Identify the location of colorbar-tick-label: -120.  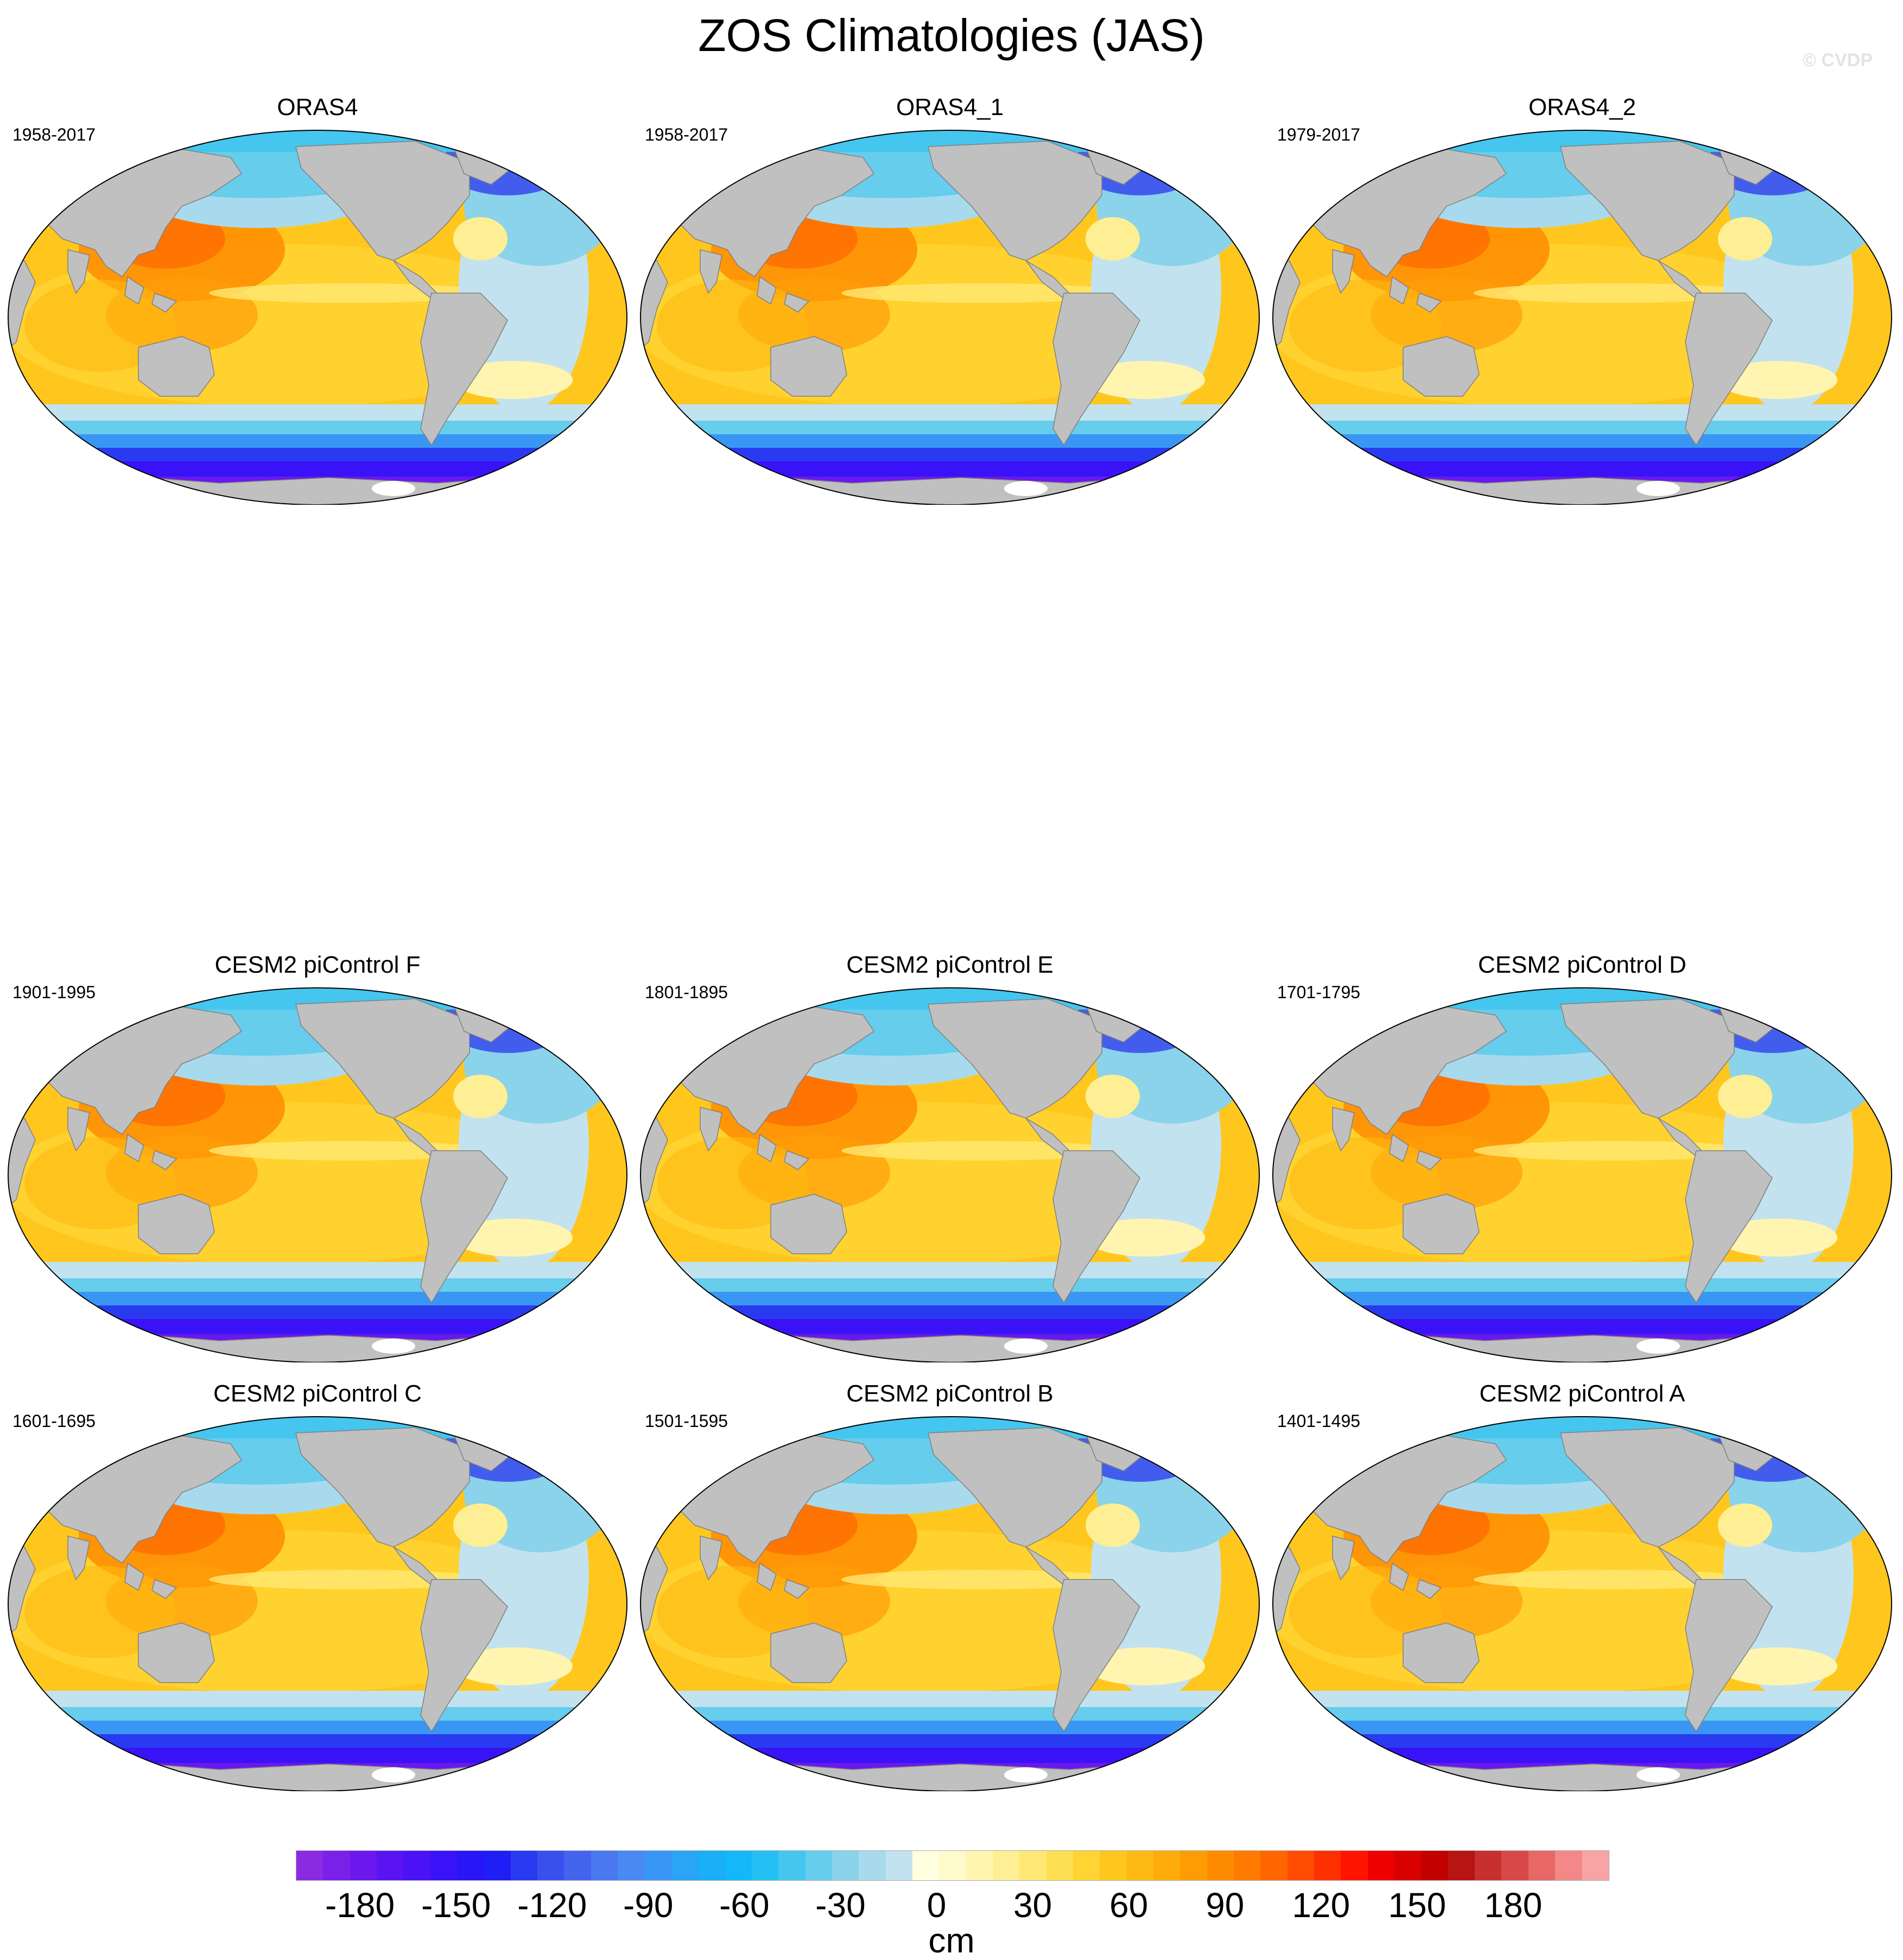
(552, 1905).